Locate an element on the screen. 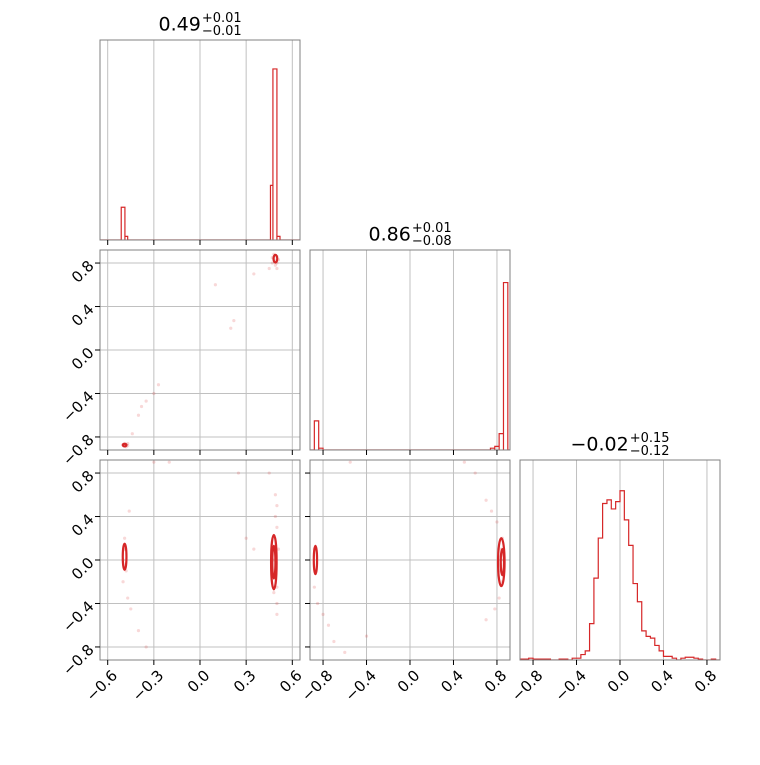 This screenshot has width=760, height=765. x-tick-label-p1-3: 0.4 is located at coordinates (452, 681).